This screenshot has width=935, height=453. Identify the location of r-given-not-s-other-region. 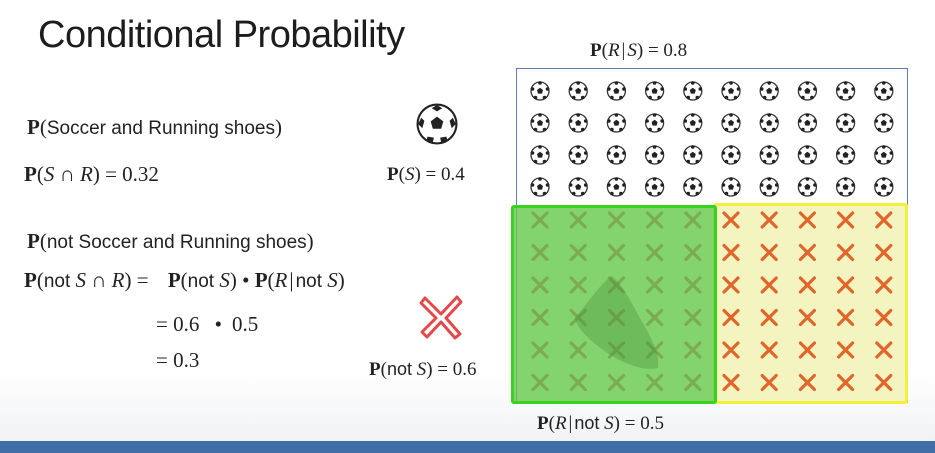
(810, 303).